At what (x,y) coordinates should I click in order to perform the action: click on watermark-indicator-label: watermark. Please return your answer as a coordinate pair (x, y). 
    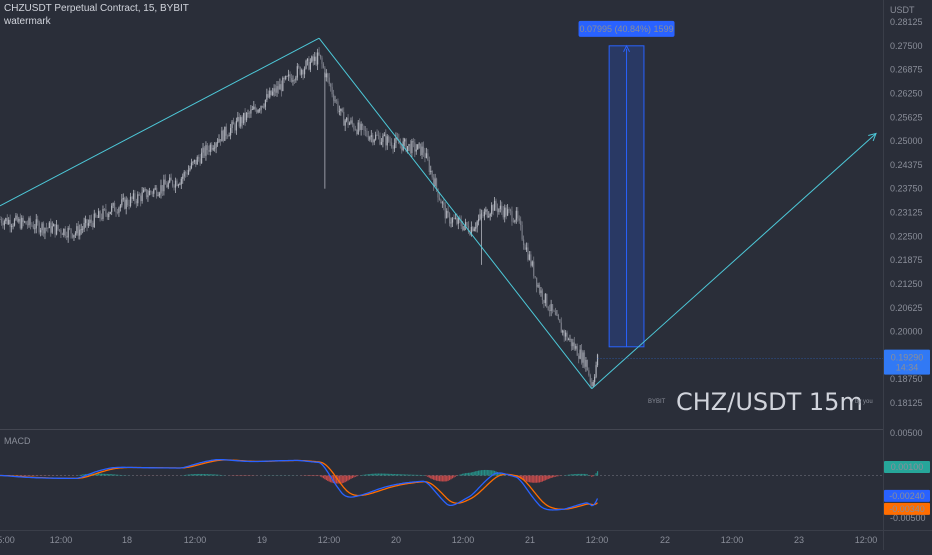
    Looking at the image, I should click on (27, 21).